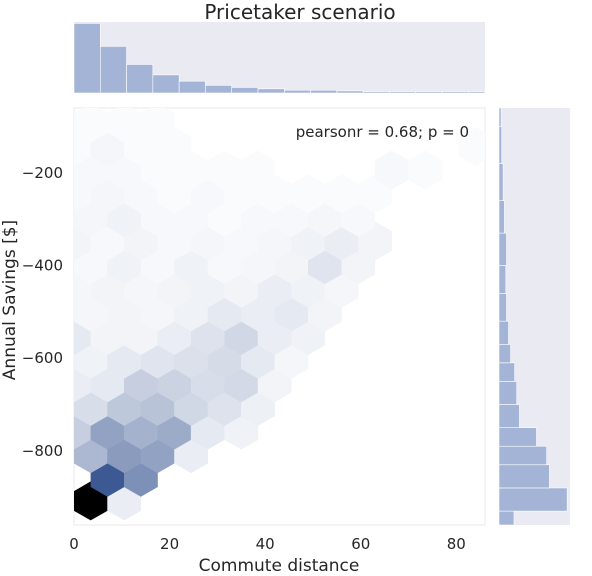 The height and width of the screenshot is (576, 592). What do you see at coordinates (42, 266) in the screenshot?
I see `y-tick-label: −400` at bounding box center [42, 266].